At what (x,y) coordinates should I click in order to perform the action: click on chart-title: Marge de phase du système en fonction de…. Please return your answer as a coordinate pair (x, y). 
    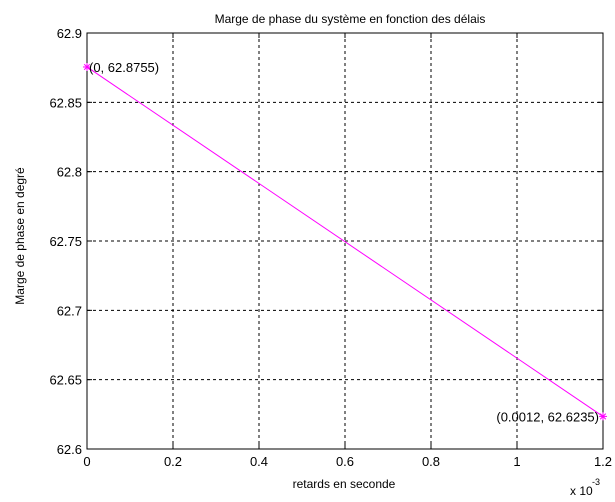
    Looking at the image, I should click on (350, 19).